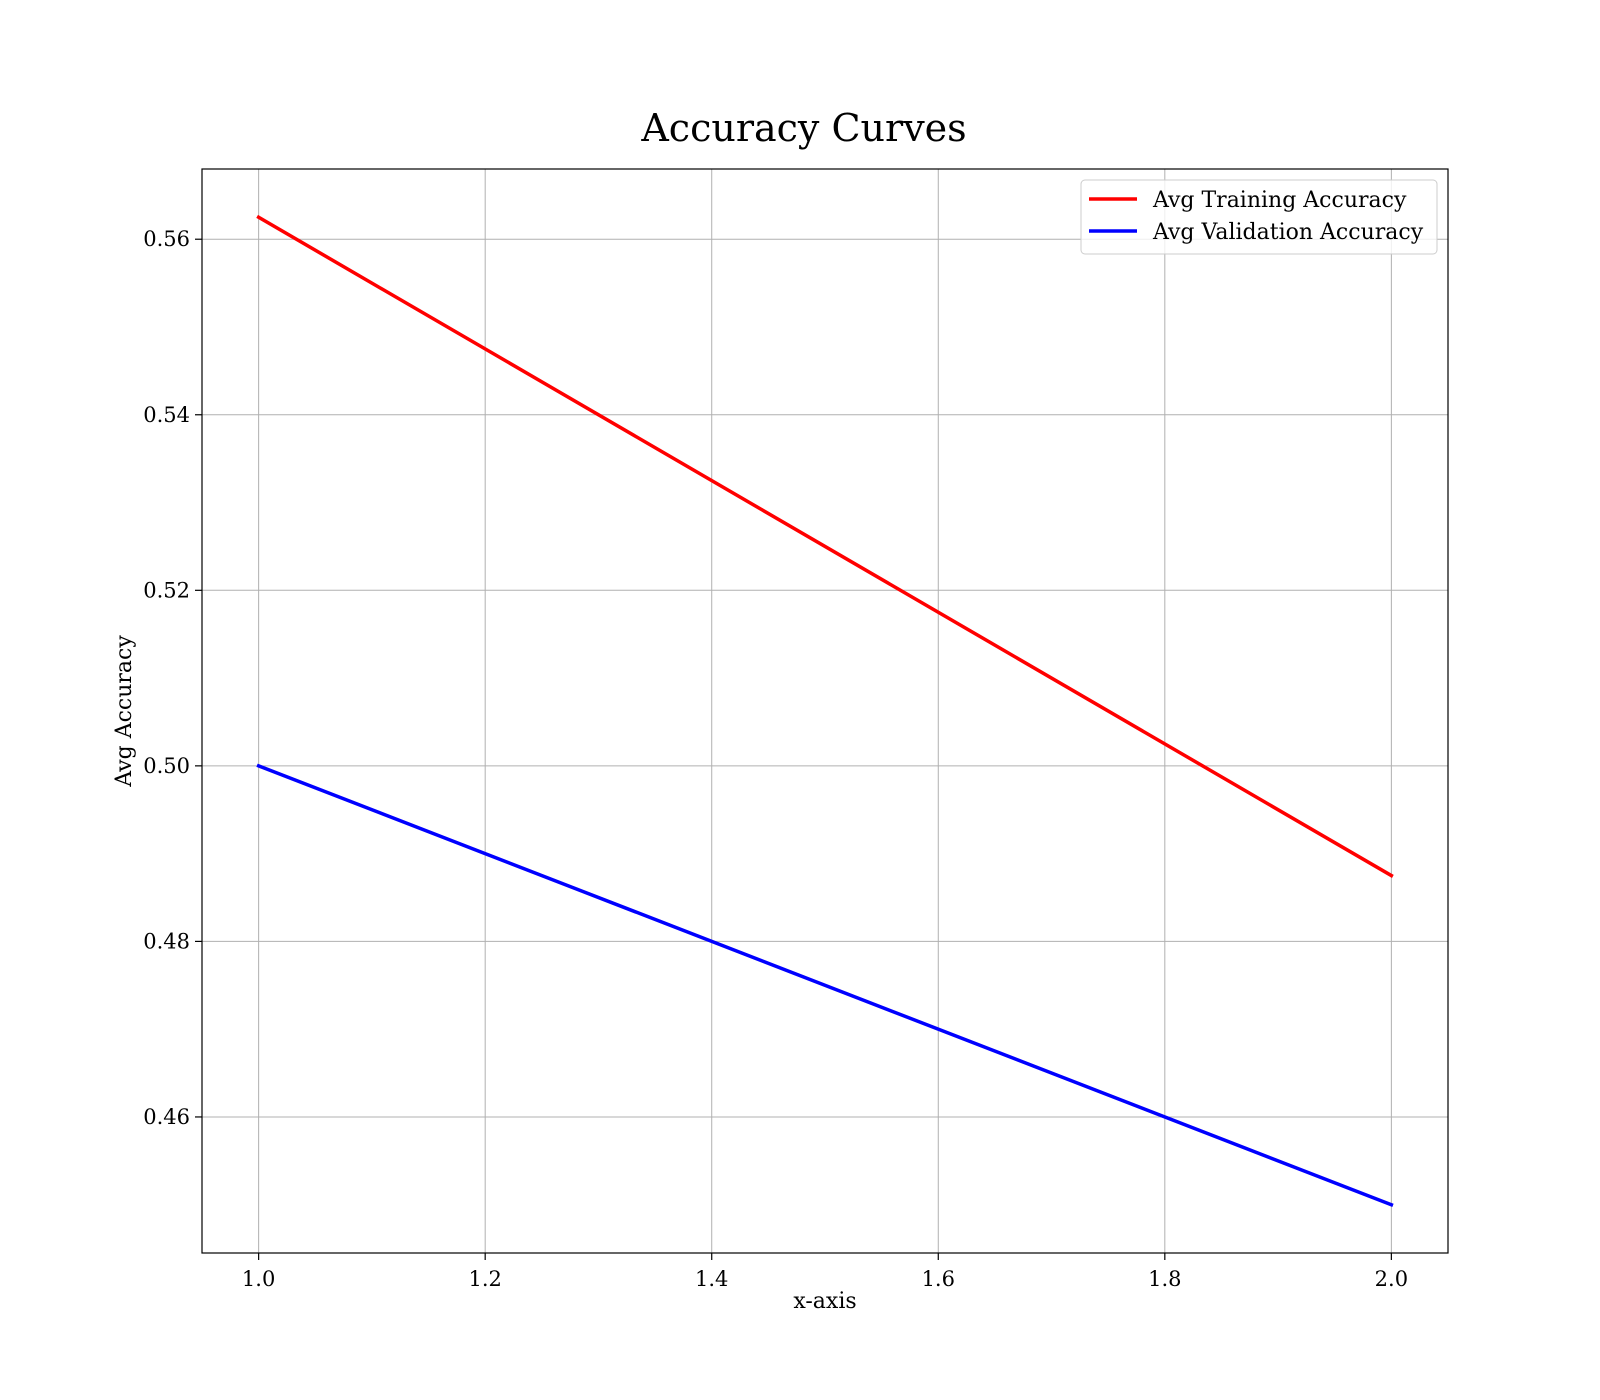 The image size is (1600, 1400). I want to click on x-tick-label: 1.8, so click(1164, 1279).